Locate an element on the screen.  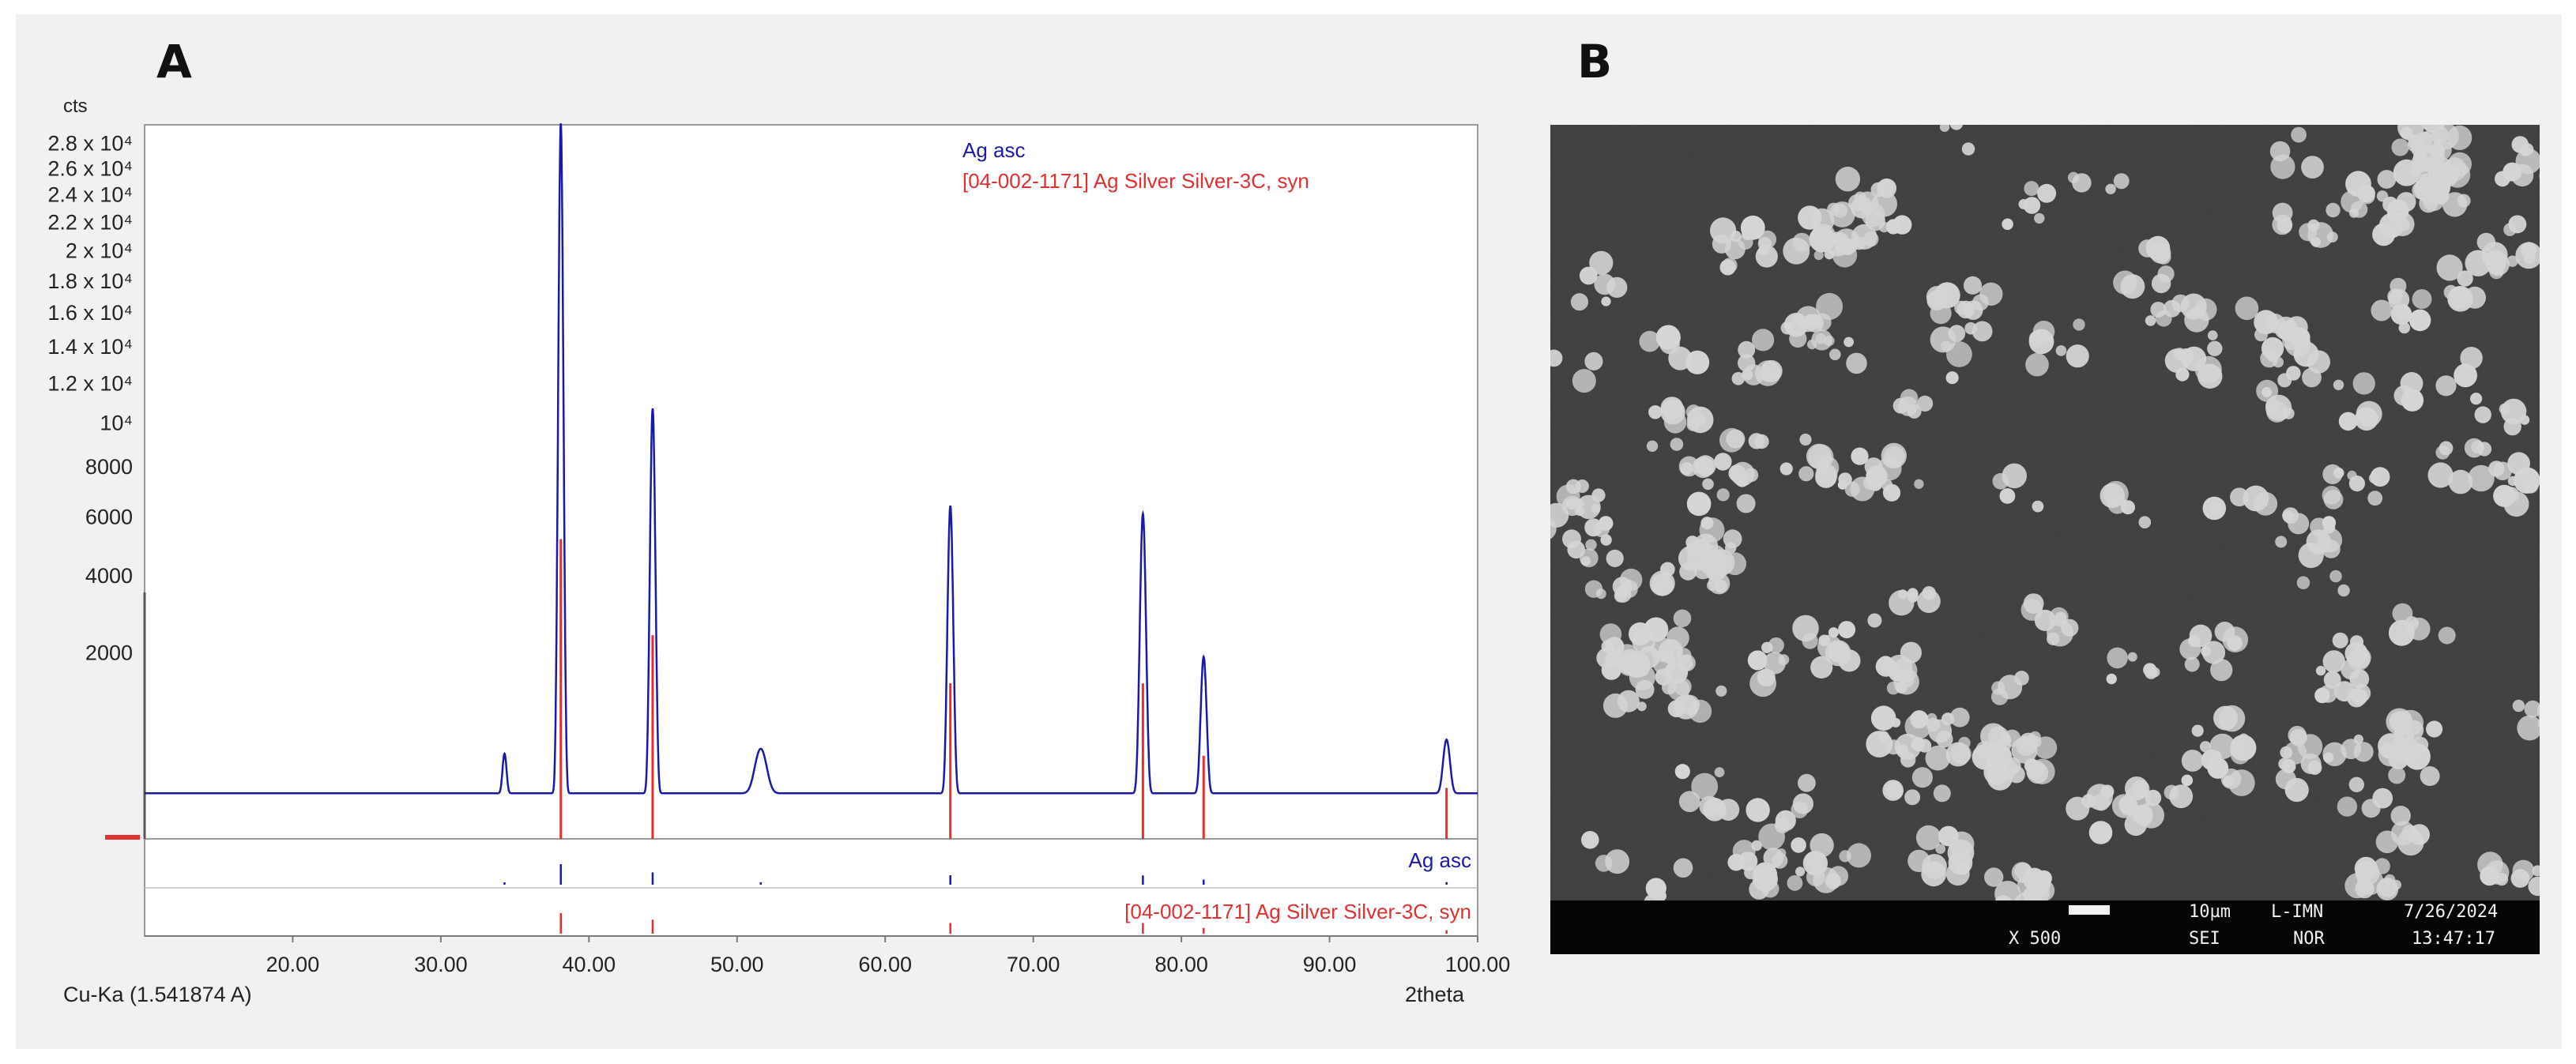
date-label: 7/26/2024 is located at coordinates (2451, 912).